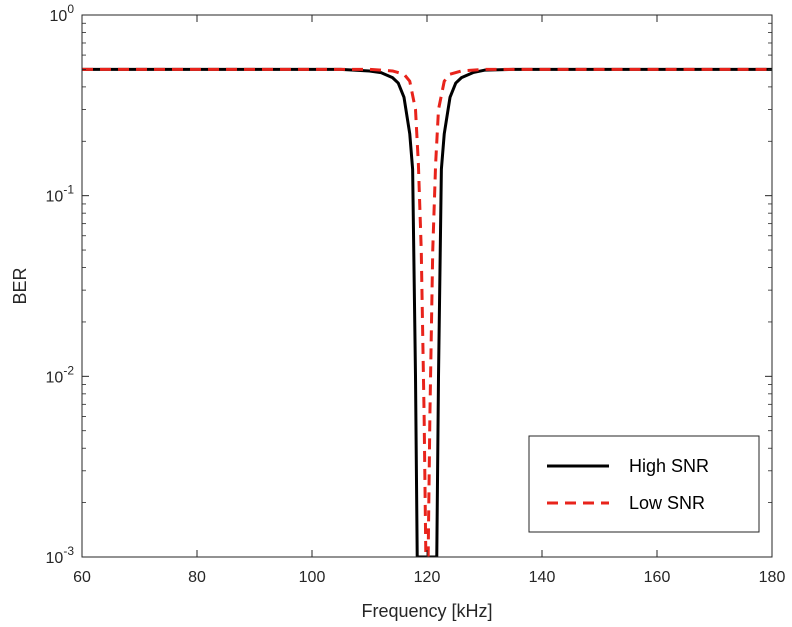  I want to click on x-axis-label: Frequency [kHz], so click(426, 611).